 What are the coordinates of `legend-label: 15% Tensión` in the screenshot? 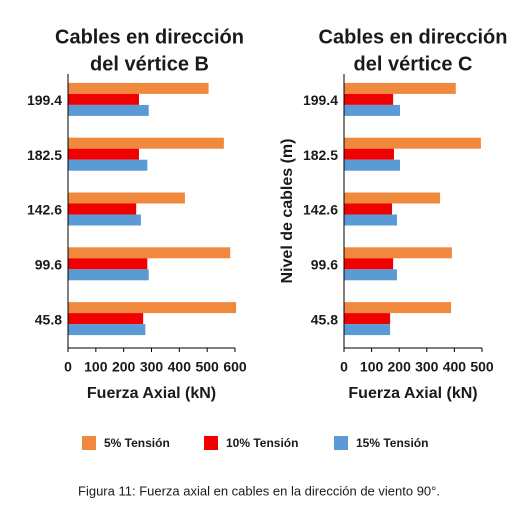 It's located at (392, 443).